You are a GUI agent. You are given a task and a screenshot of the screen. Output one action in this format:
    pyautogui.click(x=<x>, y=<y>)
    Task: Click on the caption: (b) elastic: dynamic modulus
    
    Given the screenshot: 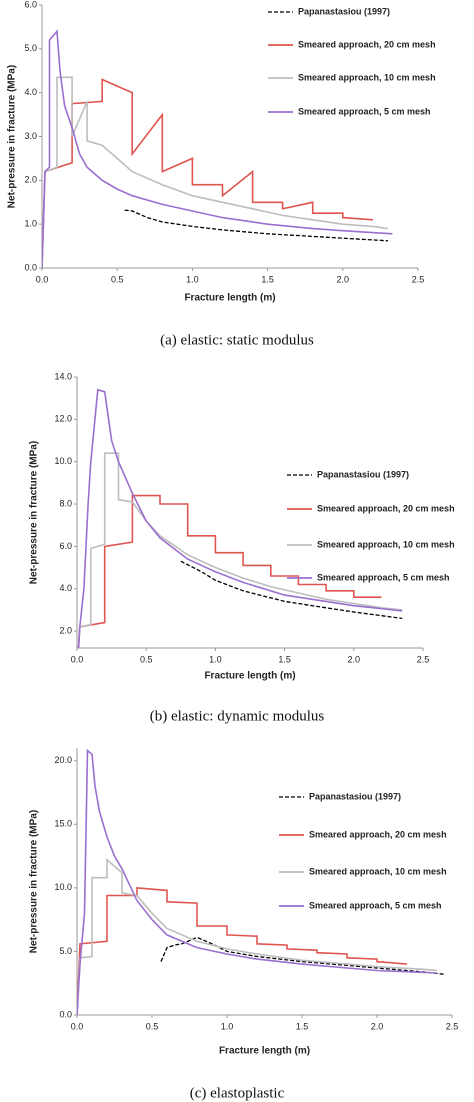 What is the action you would take?
    pyautogui.click(x=237, y=716)
    